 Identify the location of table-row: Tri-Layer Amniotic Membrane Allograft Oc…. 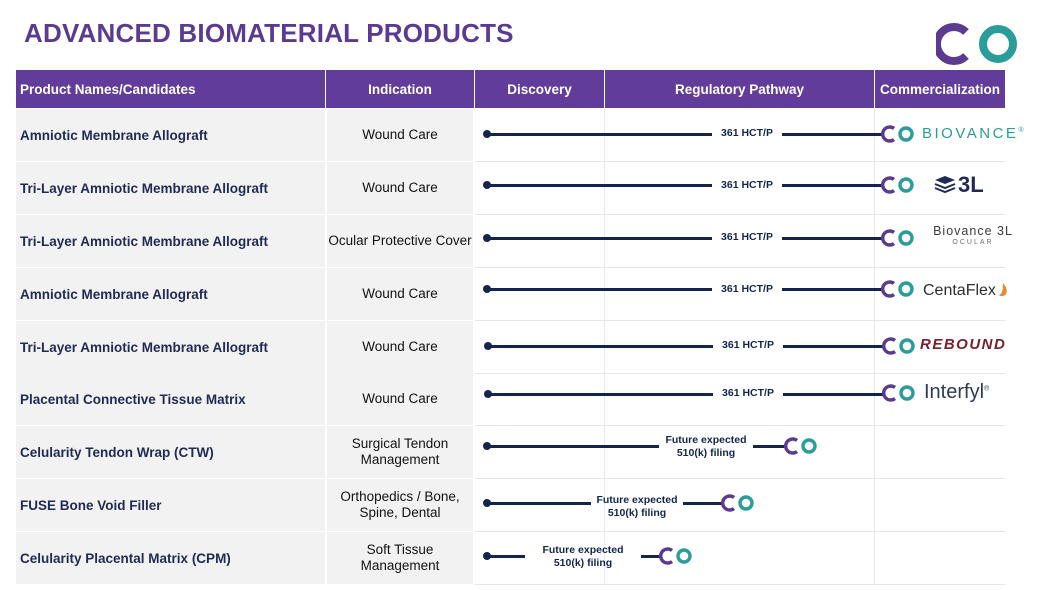
(510, 241).